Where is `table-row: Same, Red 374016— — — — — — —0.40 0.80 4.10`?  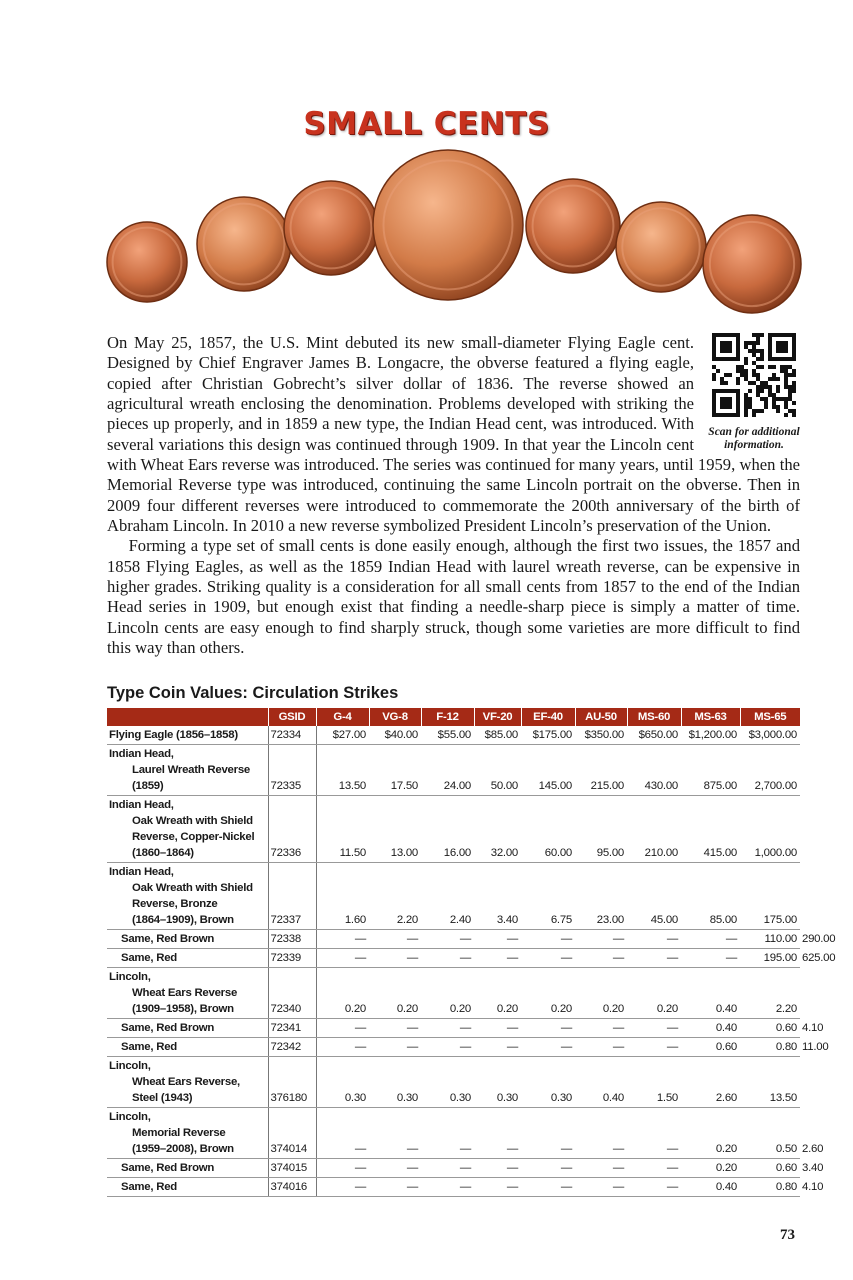 table-row: Same, Red 374016— — — — — — —0.40 0.80 4.10 is located at coordinates (465, 1187).